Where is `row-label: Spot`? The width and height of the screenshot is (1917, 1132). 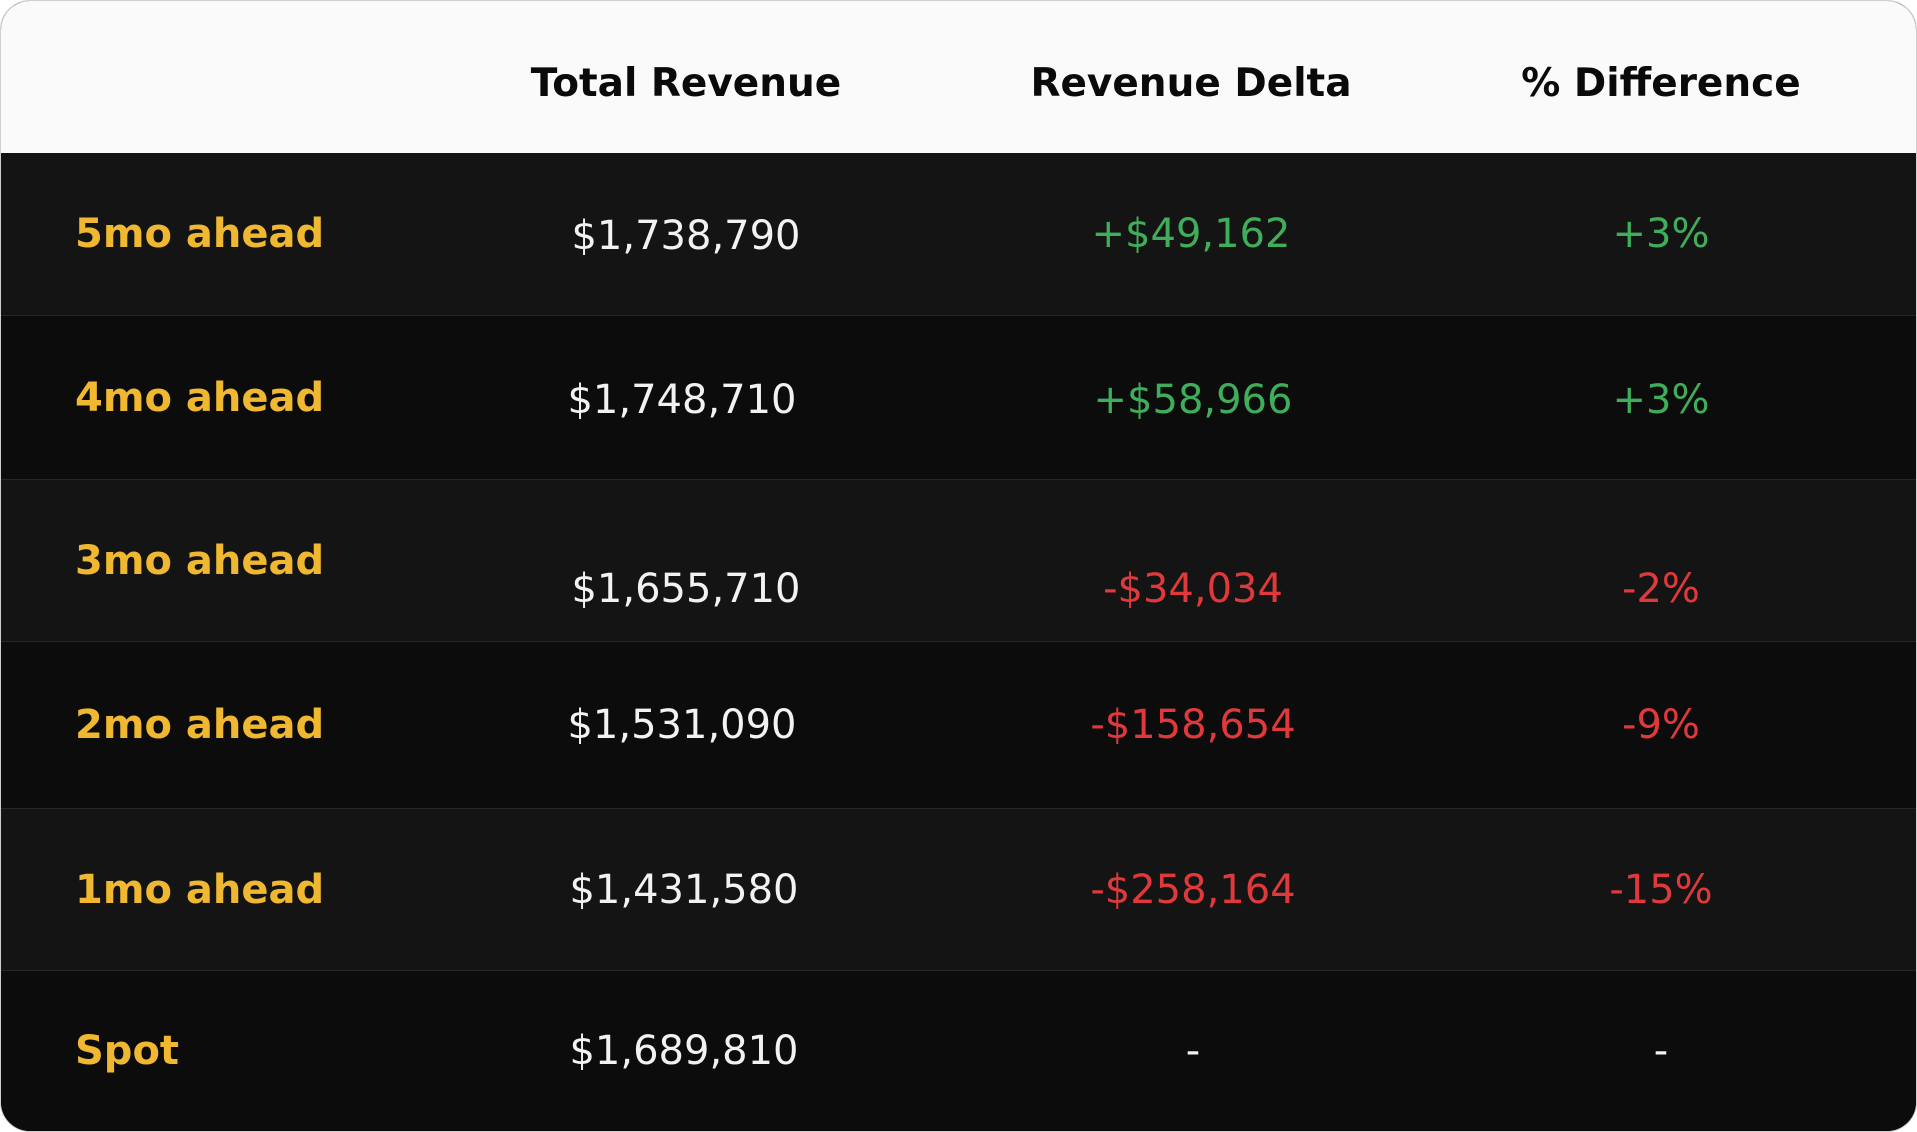
row-label: Spot is located at coordinates (127, 1051).